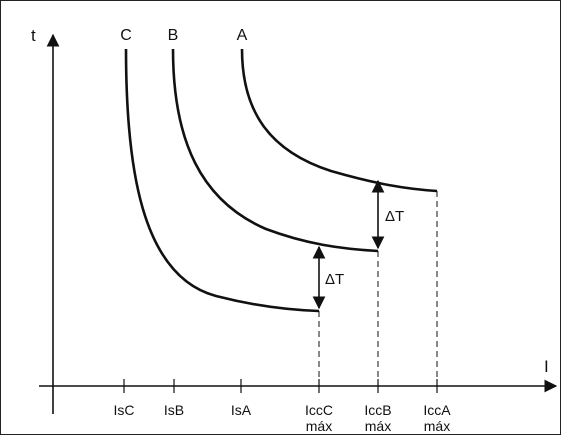 The width and height of the screenshot is (561, 436). Describe the element at coordinates (378, 426) in the screenshot. I see `tick-sublabel-iccb: máx` at that location.